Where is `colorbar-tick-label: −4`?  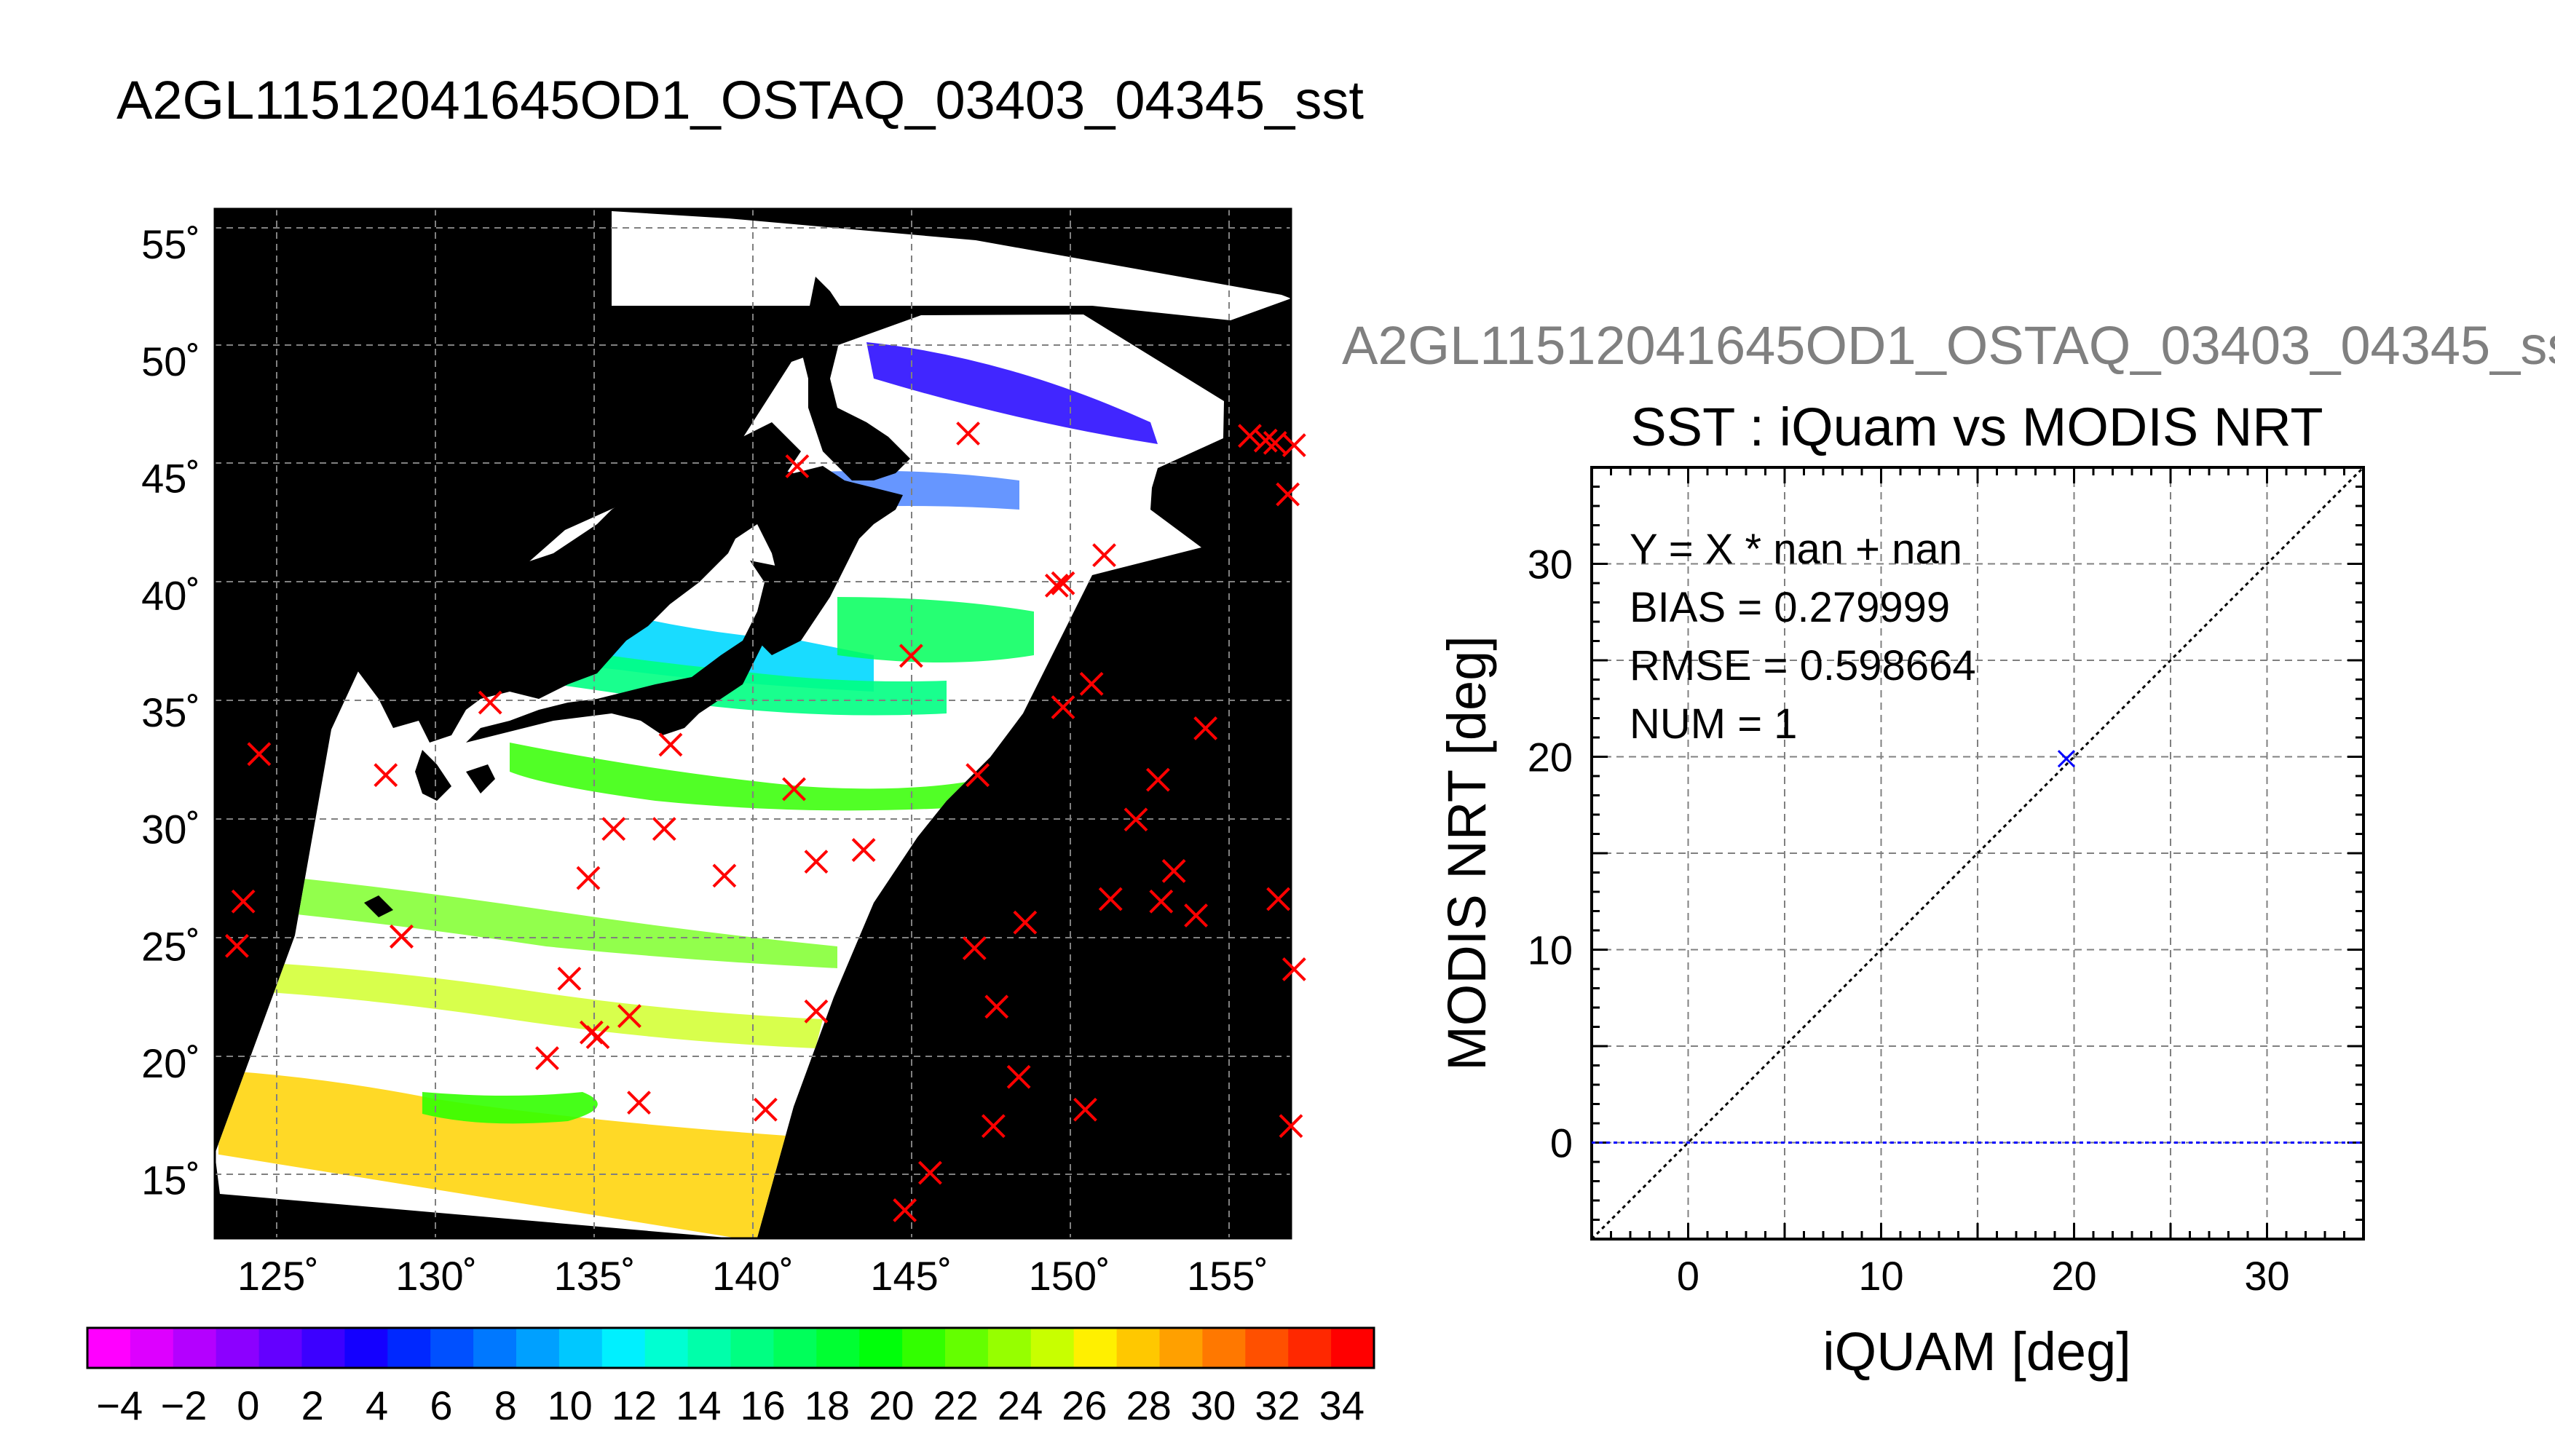
colorbar-tick-label: −4 is located at coordinates (119, 1405).